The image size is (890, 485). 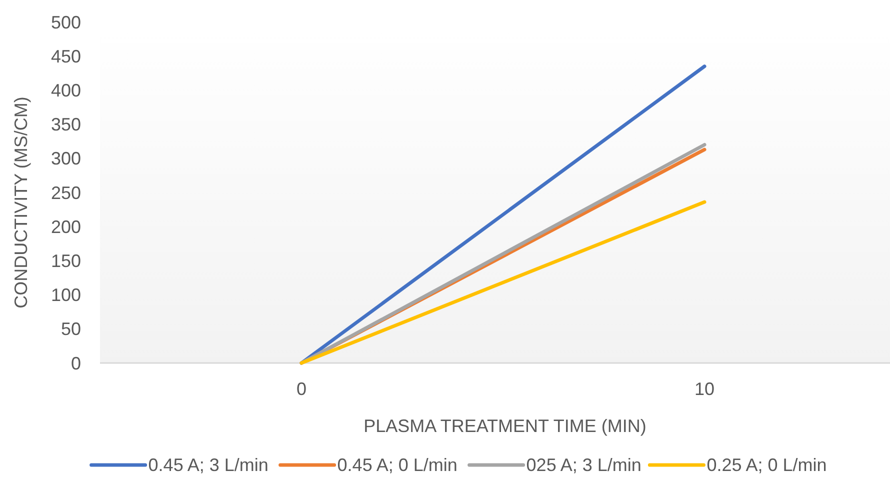 What do you see at coordinates (21, 202) in the screenshot?
I see `y-axis-title: CONDUCTIVITY (MS/CM)` at bounding box center [21, 202].